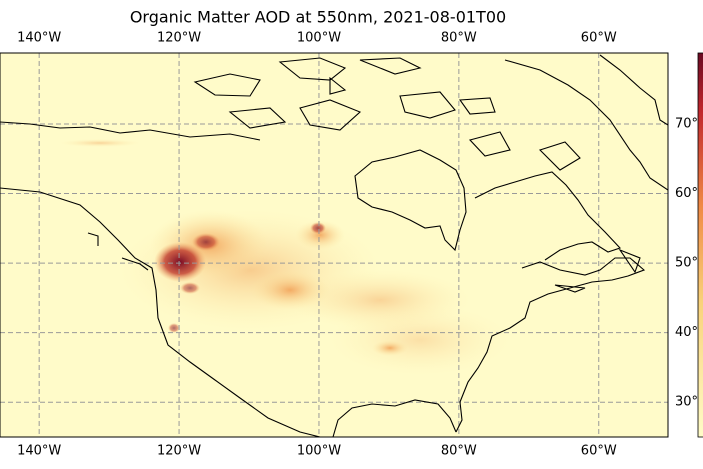 This screenshot has height=469, width=703. Describe the element at coordinates (700, 245) in the screenshot. I see `colorbar` at that location.